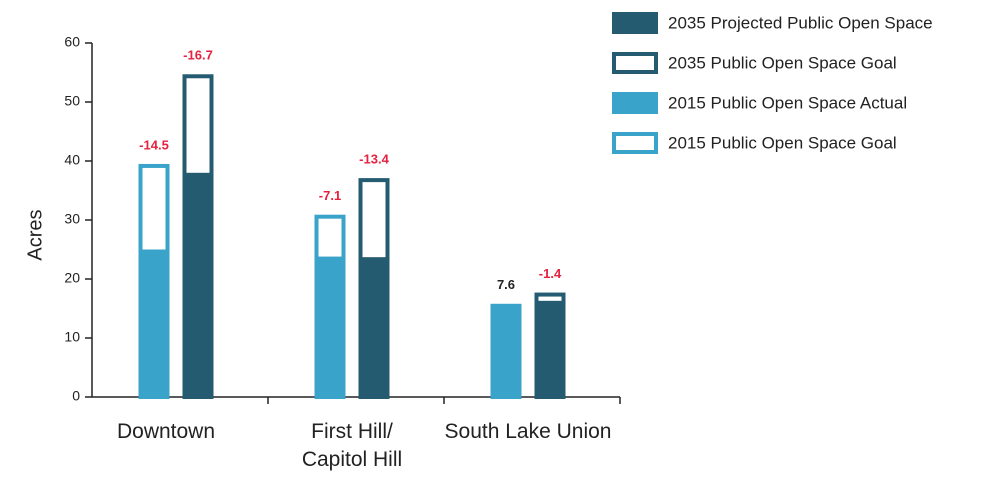 Image resolution: width=990 pixels, height=478 pixels. What do you see at coordinates (72, 337) in the screenshot?
I see `y-tick-label: 10` at bounding box center [72, 337].